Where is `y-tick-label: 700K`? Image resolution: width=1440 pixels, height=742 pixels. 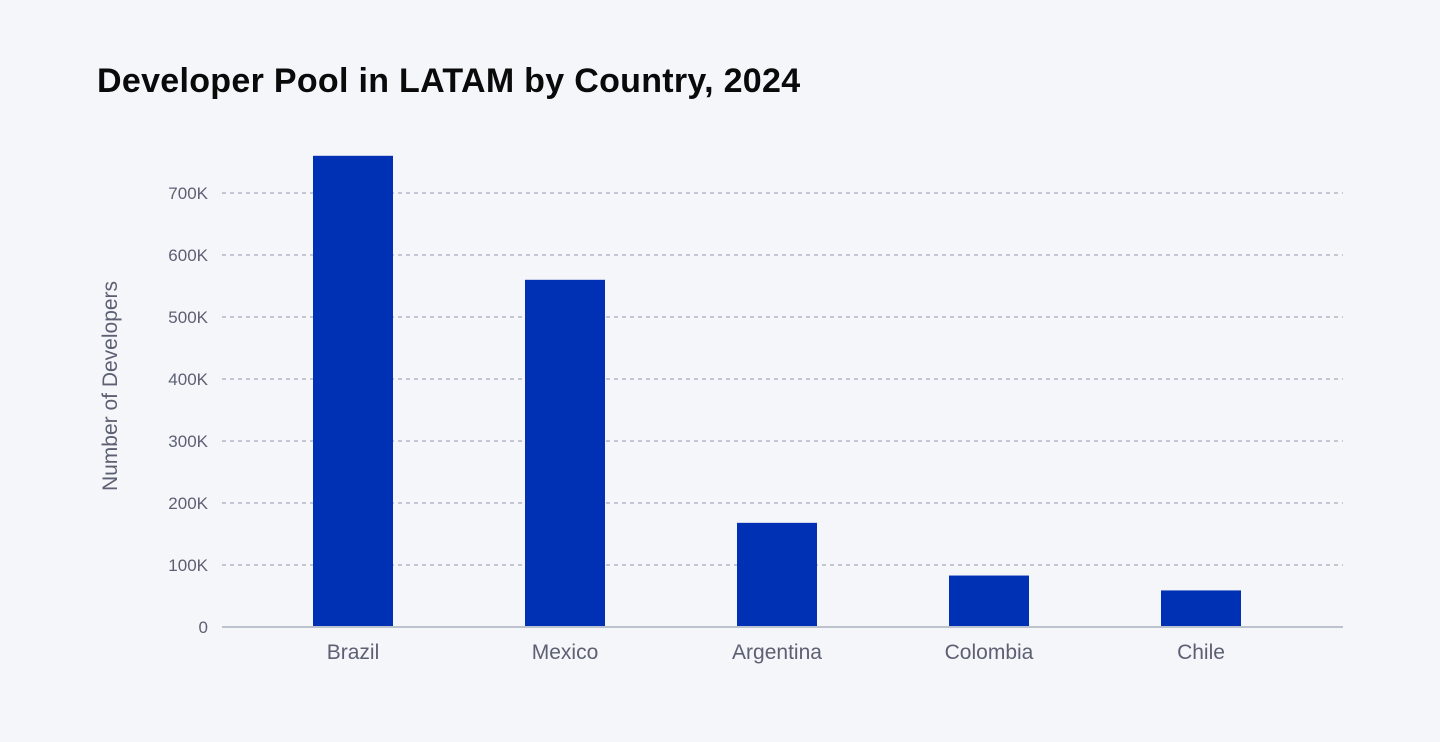 y-tick-label: 700K is located at coordinates (188, 193).